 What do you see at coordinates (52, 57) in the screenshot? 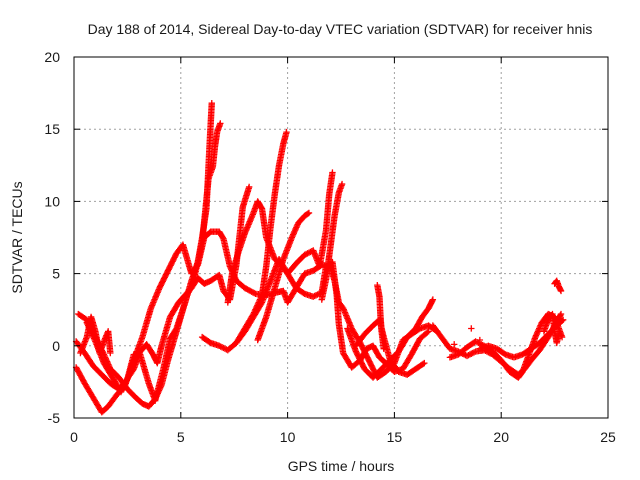
I see `y-tick-label: 20` at bounding box center [52, 57].